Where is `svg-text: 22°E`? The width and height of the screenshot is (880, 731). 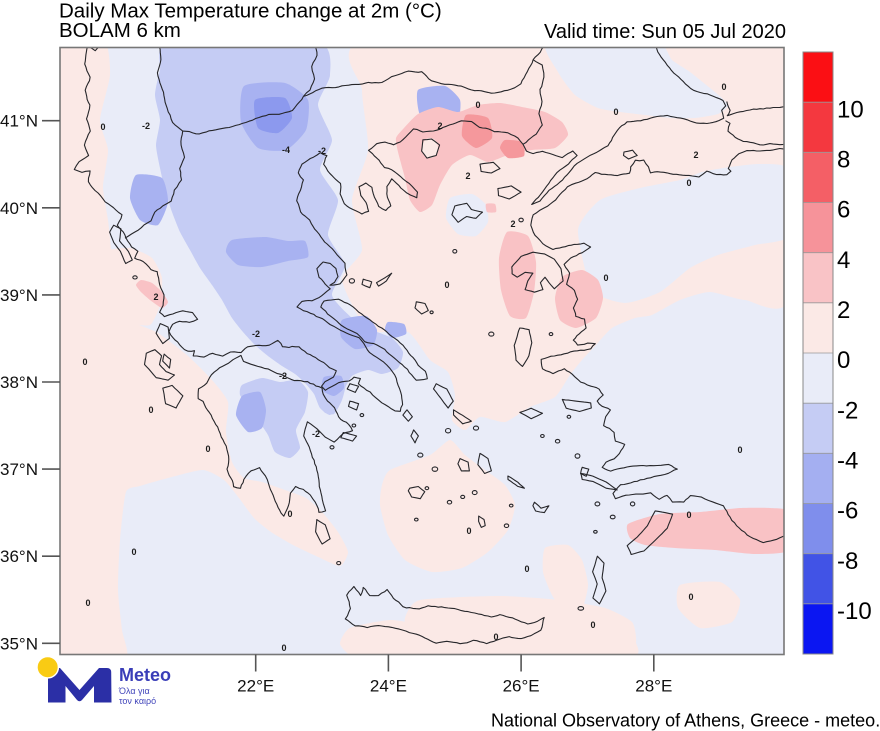 svg-text: 22°E is located at coordinates (255, 686).